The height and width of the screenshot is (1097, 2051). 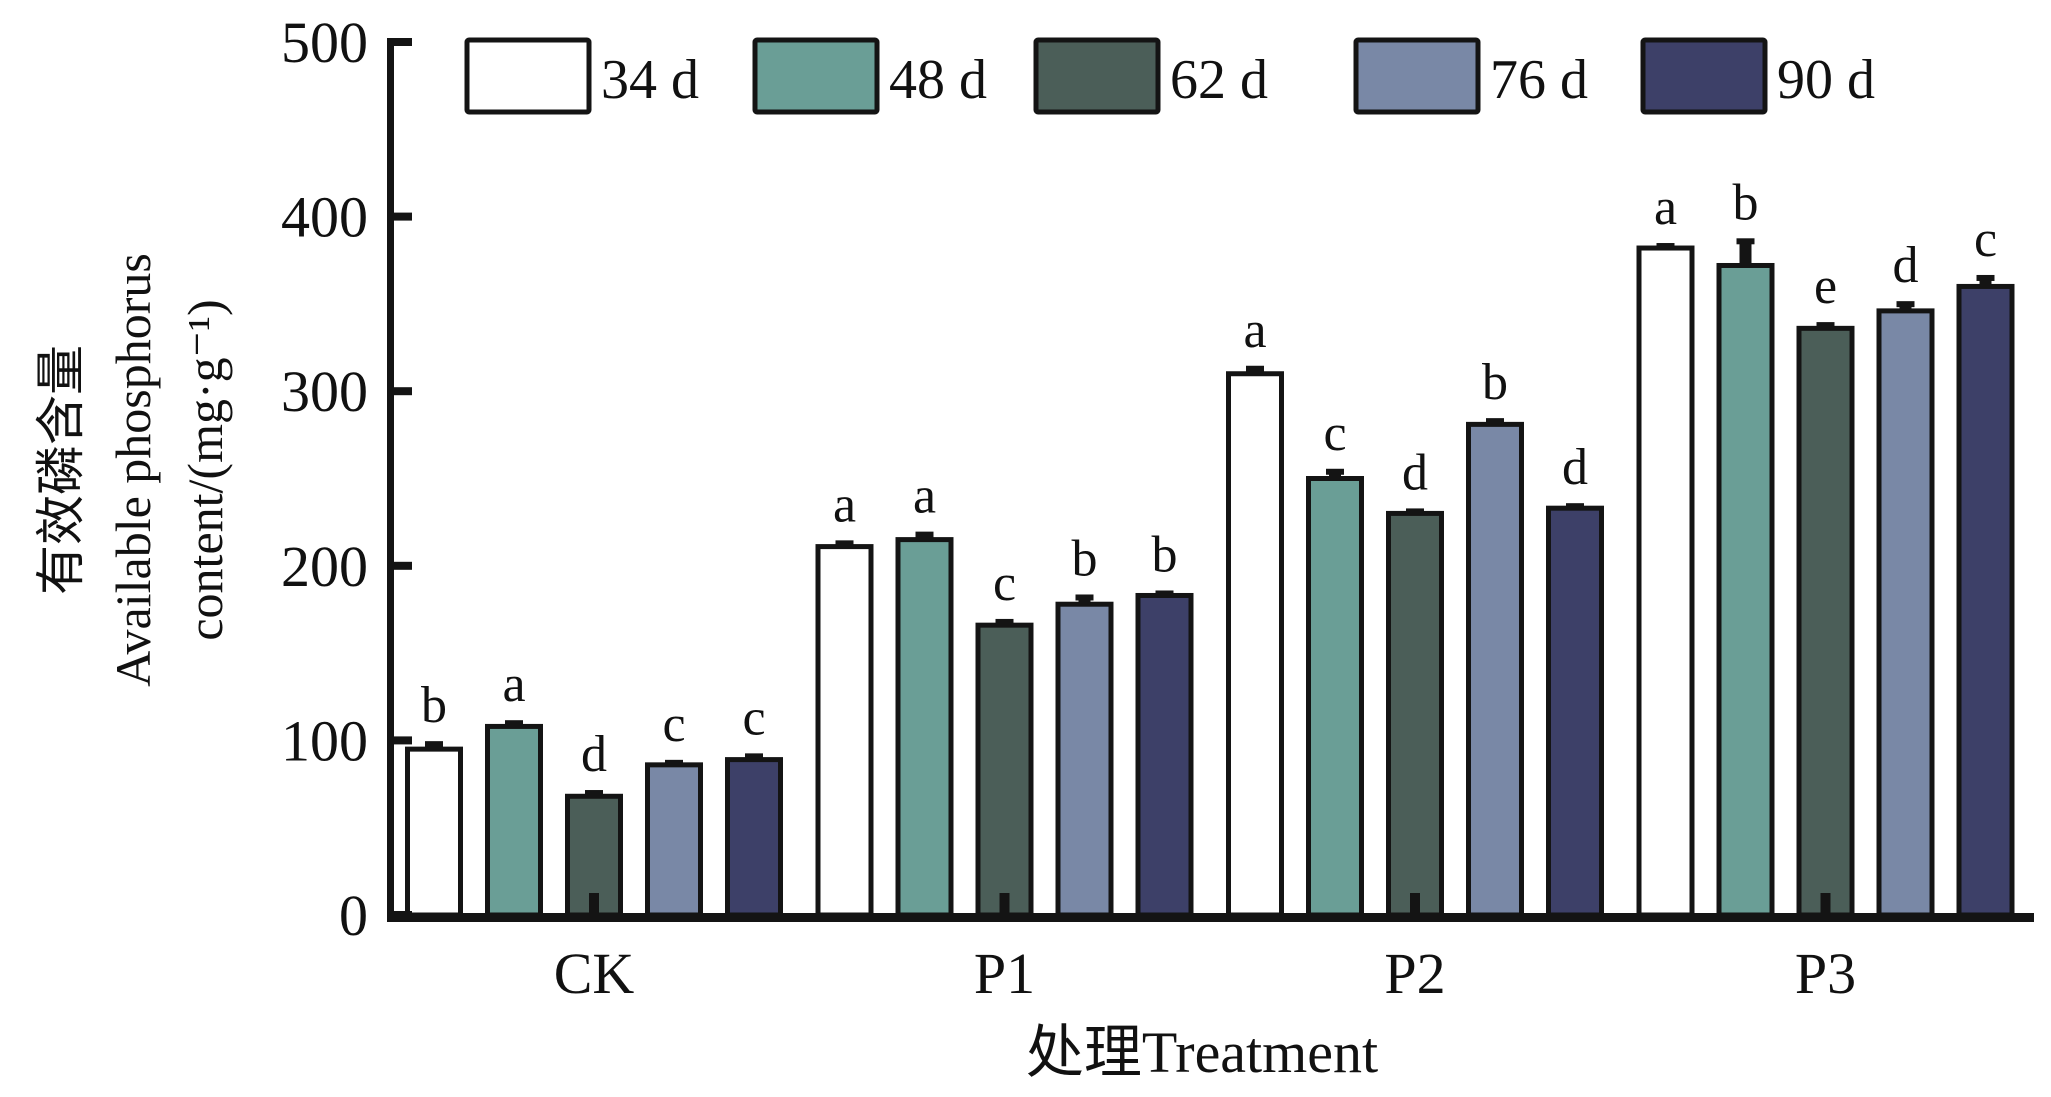 I want to click on significance-letter: e, so click(x=1825, y=286).